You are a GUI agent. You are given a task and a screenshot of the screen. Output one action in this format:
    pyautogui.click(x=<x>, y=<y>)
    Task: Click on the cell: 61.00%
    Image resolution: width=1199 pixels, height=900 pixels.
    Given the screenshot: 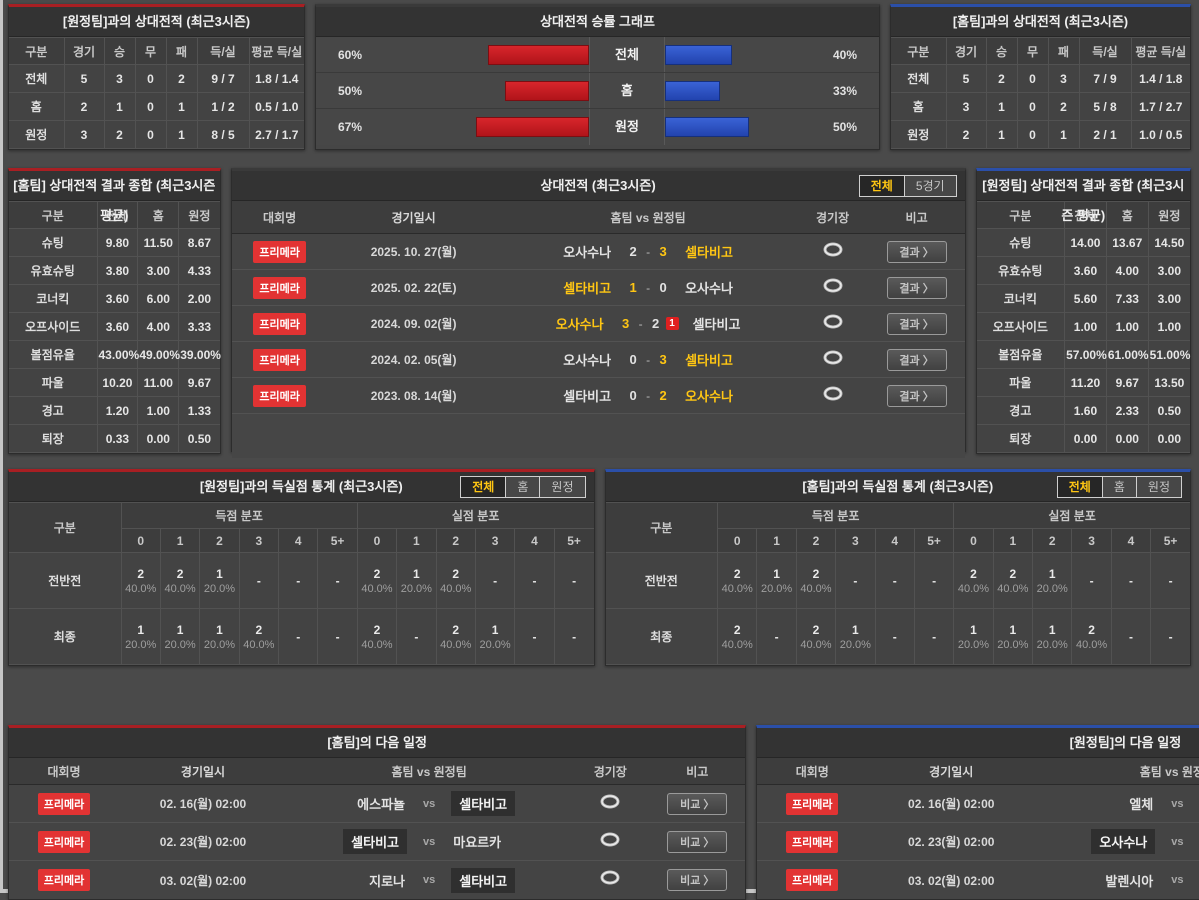 What is the action you would take?
    pyautogui.click(x=1127, y=354)
    